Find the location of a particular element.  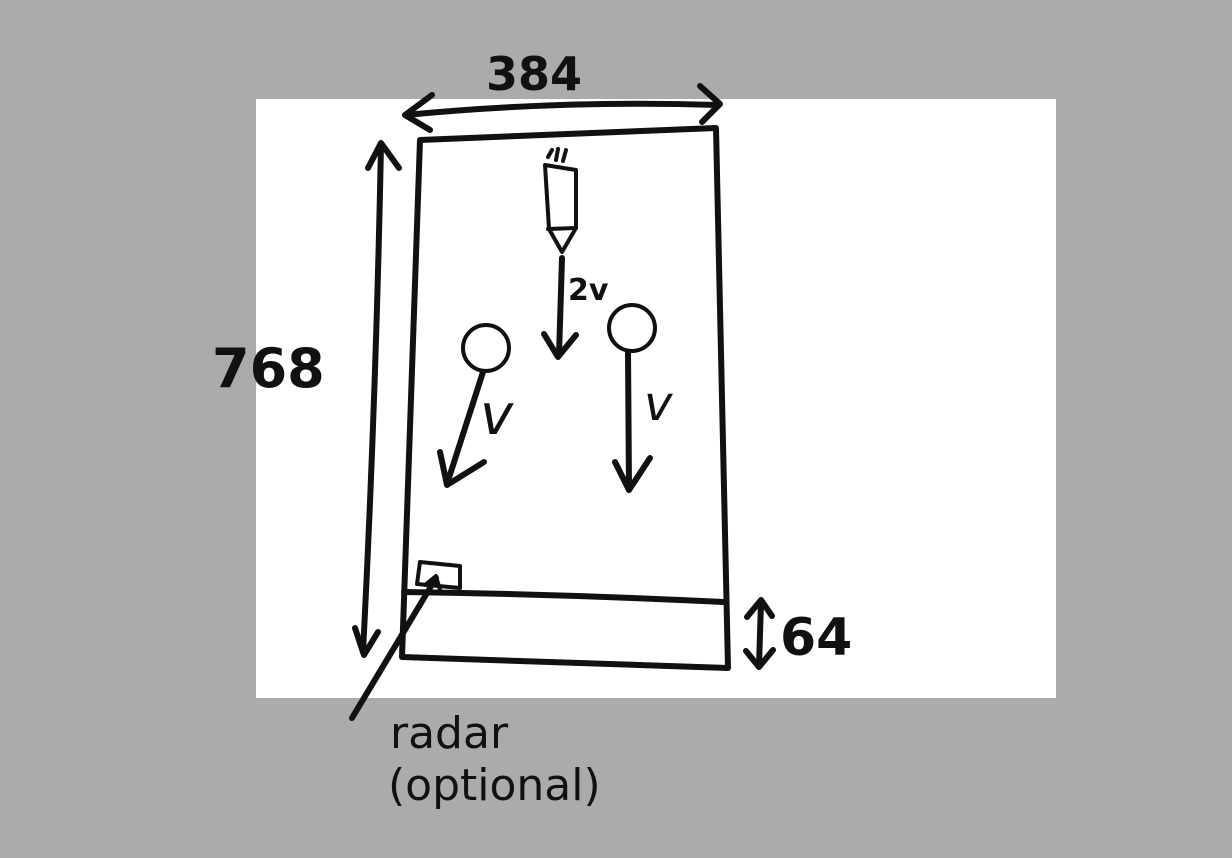

left-enemy-motion-arrow is located at coordinates (462, 428).